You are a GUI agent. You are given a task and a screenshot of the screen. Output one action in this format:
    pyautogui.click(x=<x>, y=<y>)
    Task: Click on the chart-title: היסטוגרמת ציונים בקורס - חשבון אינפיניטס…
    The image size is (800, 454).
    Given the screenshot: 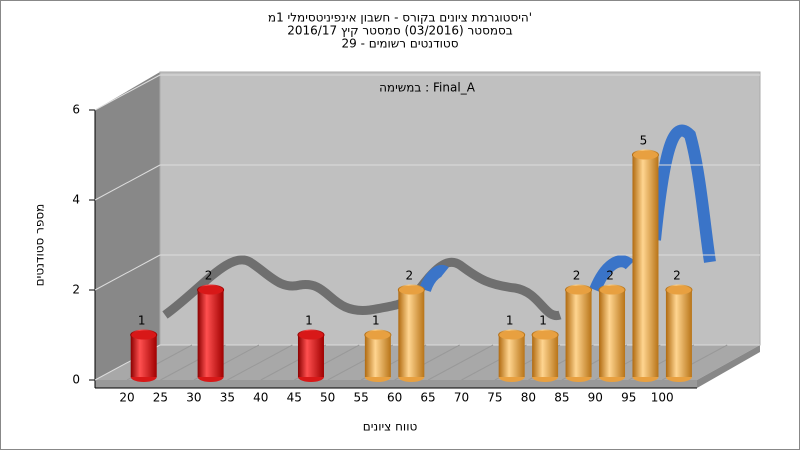 What is the action you would take?
    pyautogui.click(x=400, y=18)
    